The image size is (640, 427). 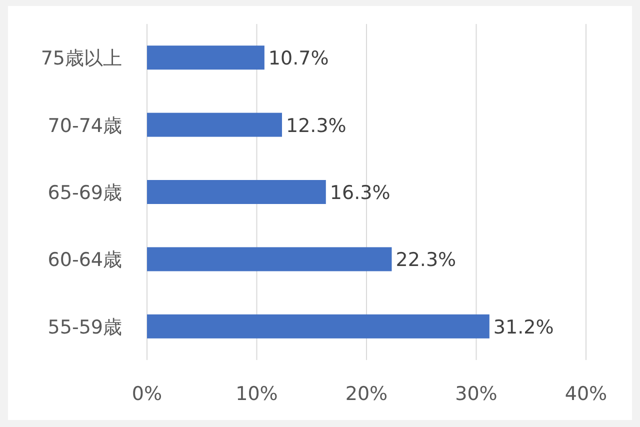 I want to click on x-tick-label: 10%, so click(x=257, y=394).